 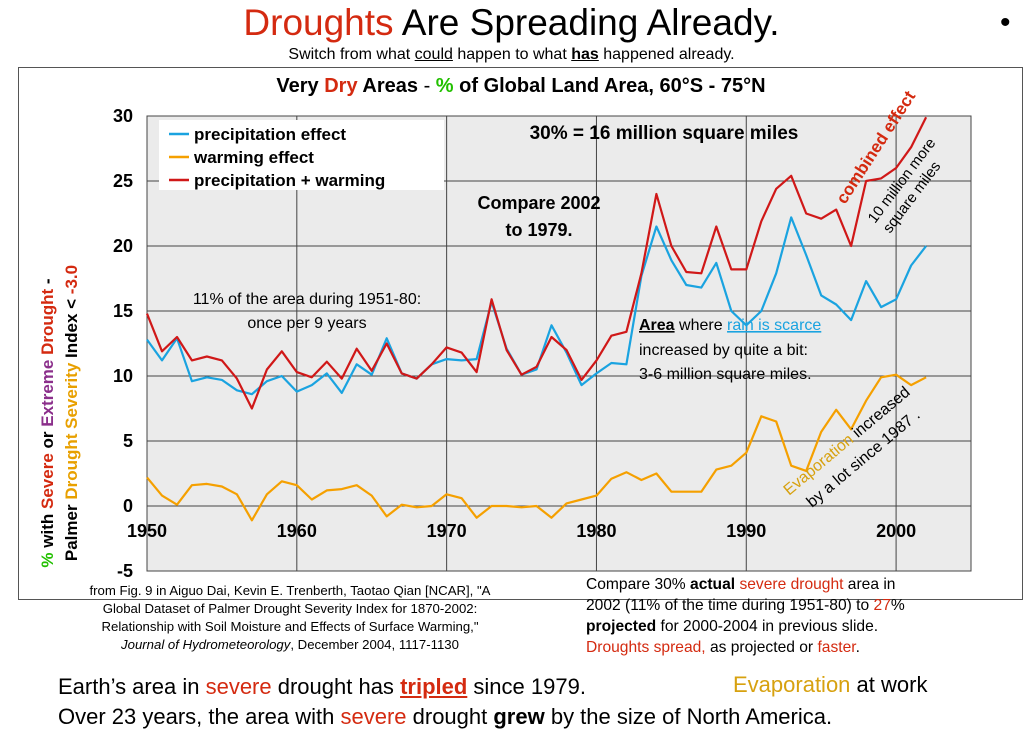 What do you see at coordinates (270, 134) in the screenshot?
I see `legend-label: precipitation effect` at bounding box center [270, 134].